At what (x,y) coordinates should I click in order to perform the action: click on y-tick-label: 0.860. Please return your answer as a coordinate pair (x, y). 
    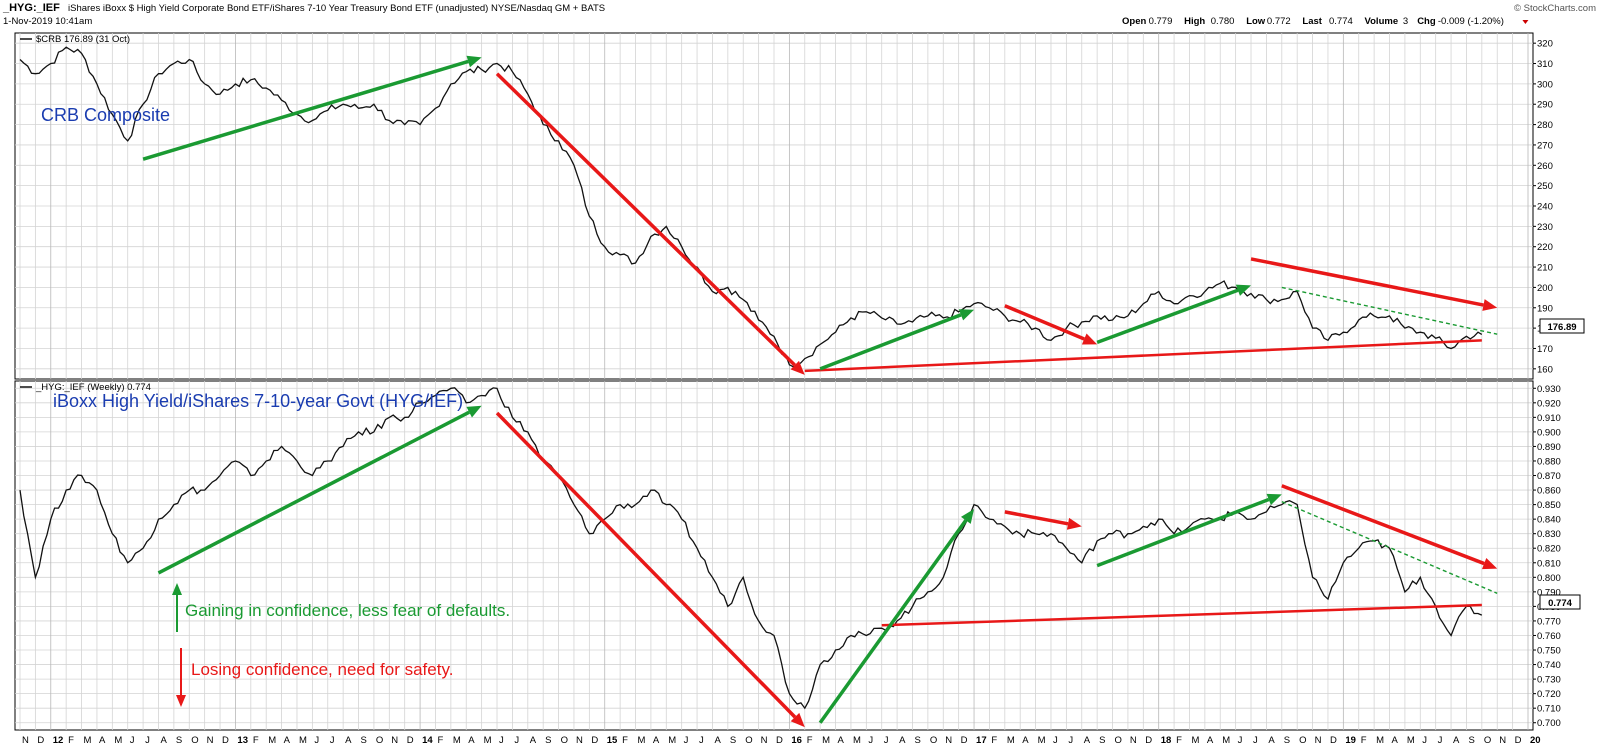
    Looking at the image, I should click on (1549, 491).